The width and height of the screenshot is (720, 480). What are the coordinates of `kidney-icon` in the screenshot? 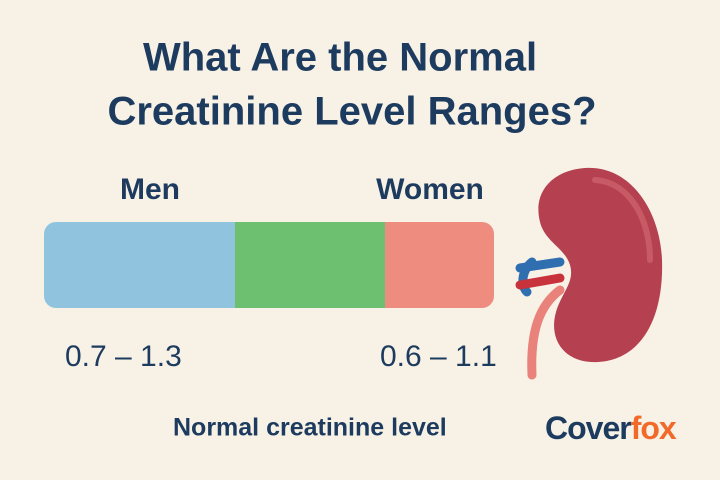 It's located at (589, 273).